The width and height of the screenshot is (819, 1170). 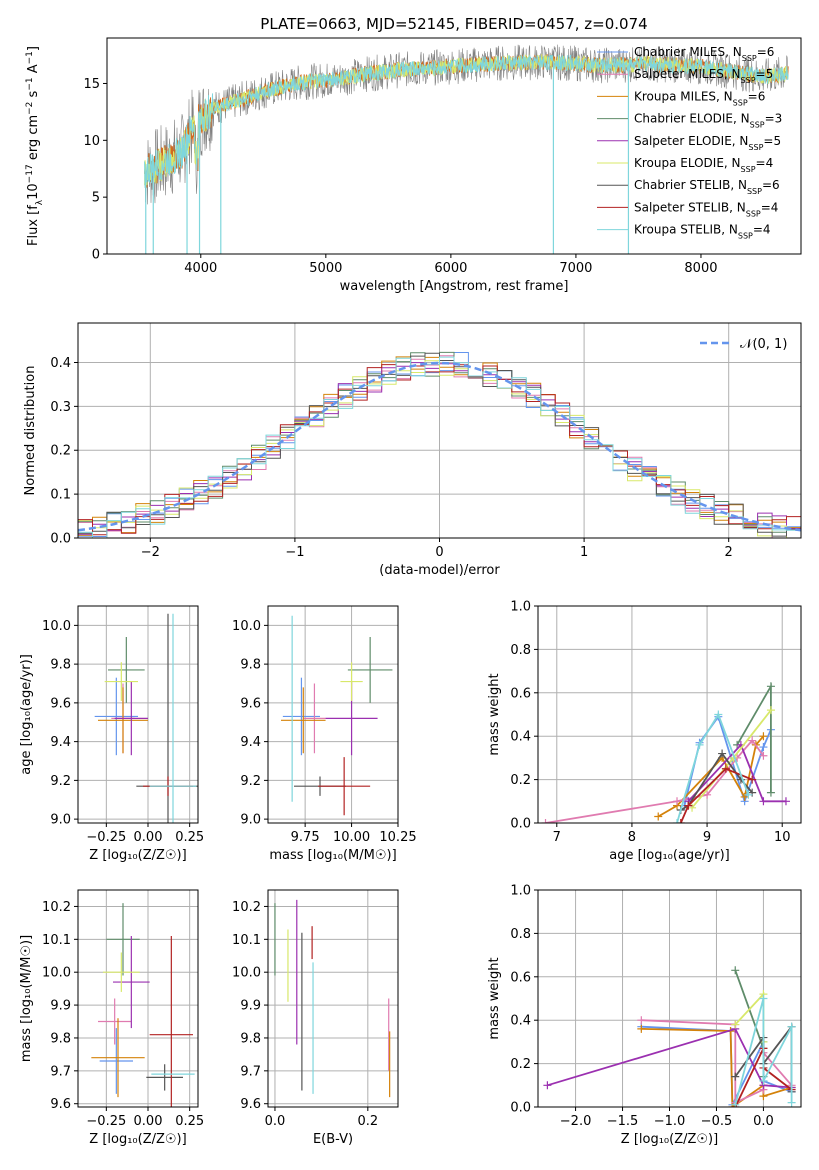 What do you see at coordinates (250, 781) in the screenshot?
I see `y-tick-label: 9.2` at bounding box center [250, 781].